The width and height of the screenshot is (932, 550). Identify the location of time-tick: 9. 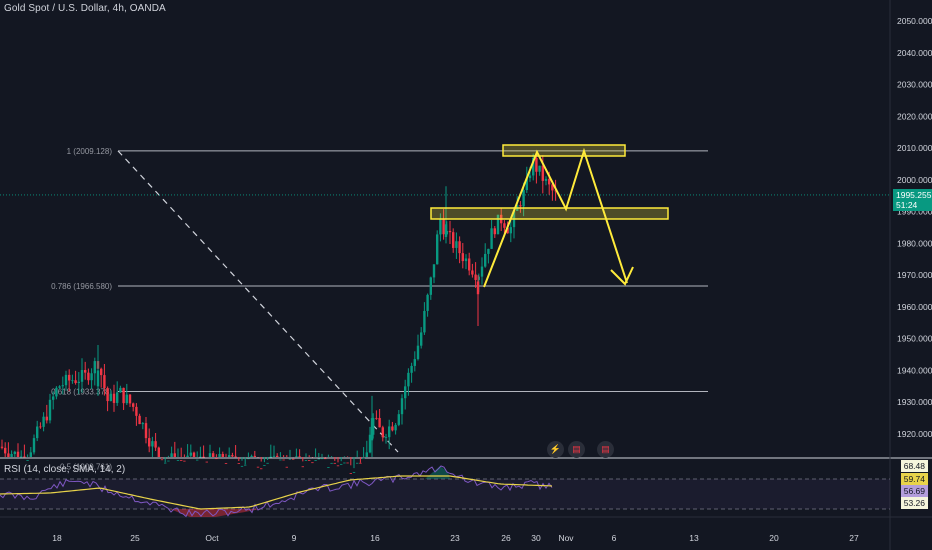
(294, 538).